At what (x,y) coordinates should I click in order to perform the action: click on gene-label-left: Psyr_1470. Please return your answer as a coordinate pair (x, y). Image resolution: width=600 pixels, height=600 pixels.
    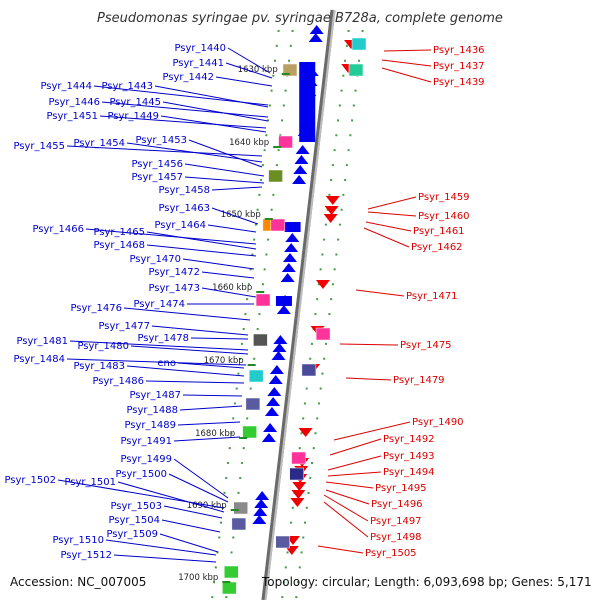
    Looking at the image, I should click on (155, 259).